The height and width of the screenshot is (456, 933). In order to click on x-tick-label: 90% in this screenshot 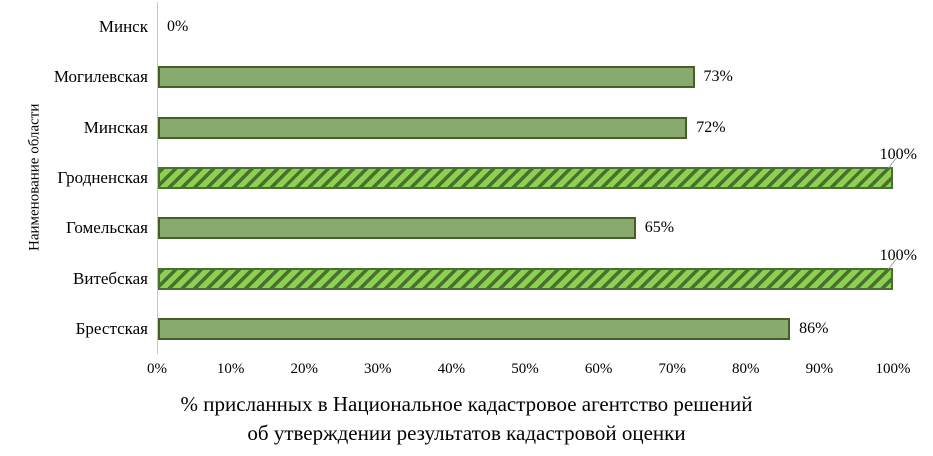, I will do `click(819, 369)`.